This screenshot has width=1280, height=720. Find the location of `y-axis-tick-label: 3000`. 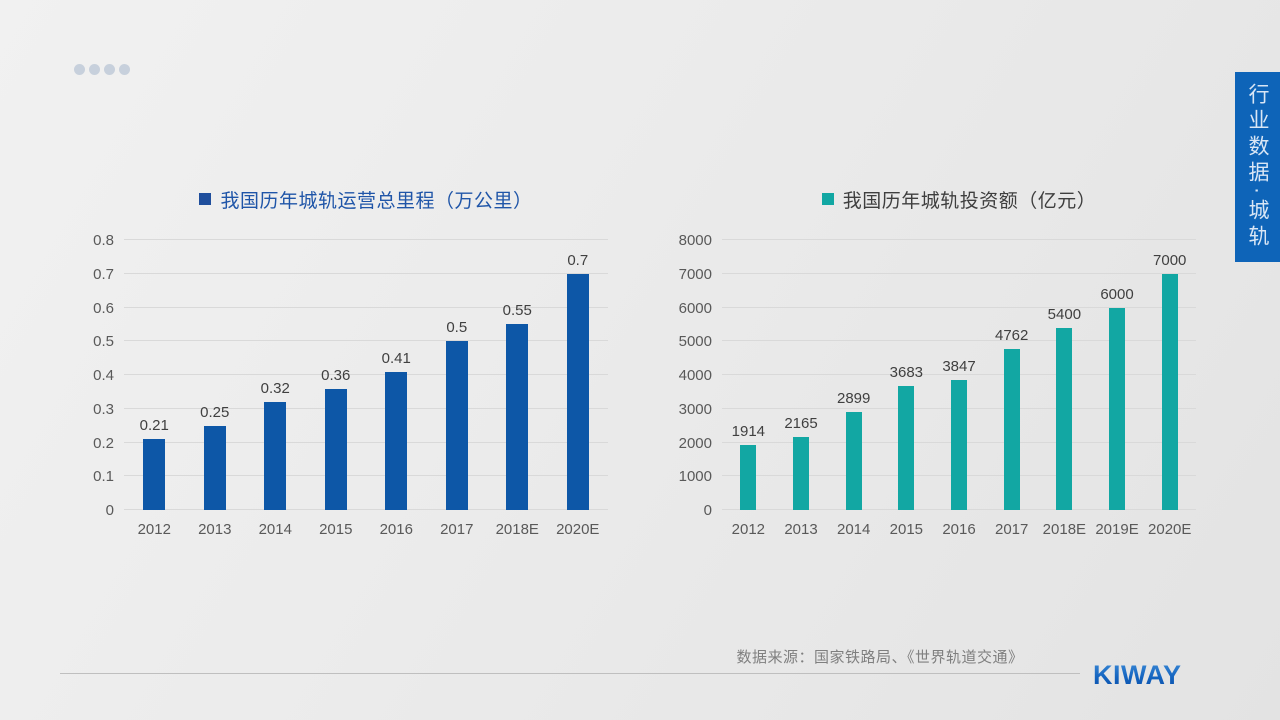

y-axis-tick-label: 3000 is located at coordinates (695, 409).